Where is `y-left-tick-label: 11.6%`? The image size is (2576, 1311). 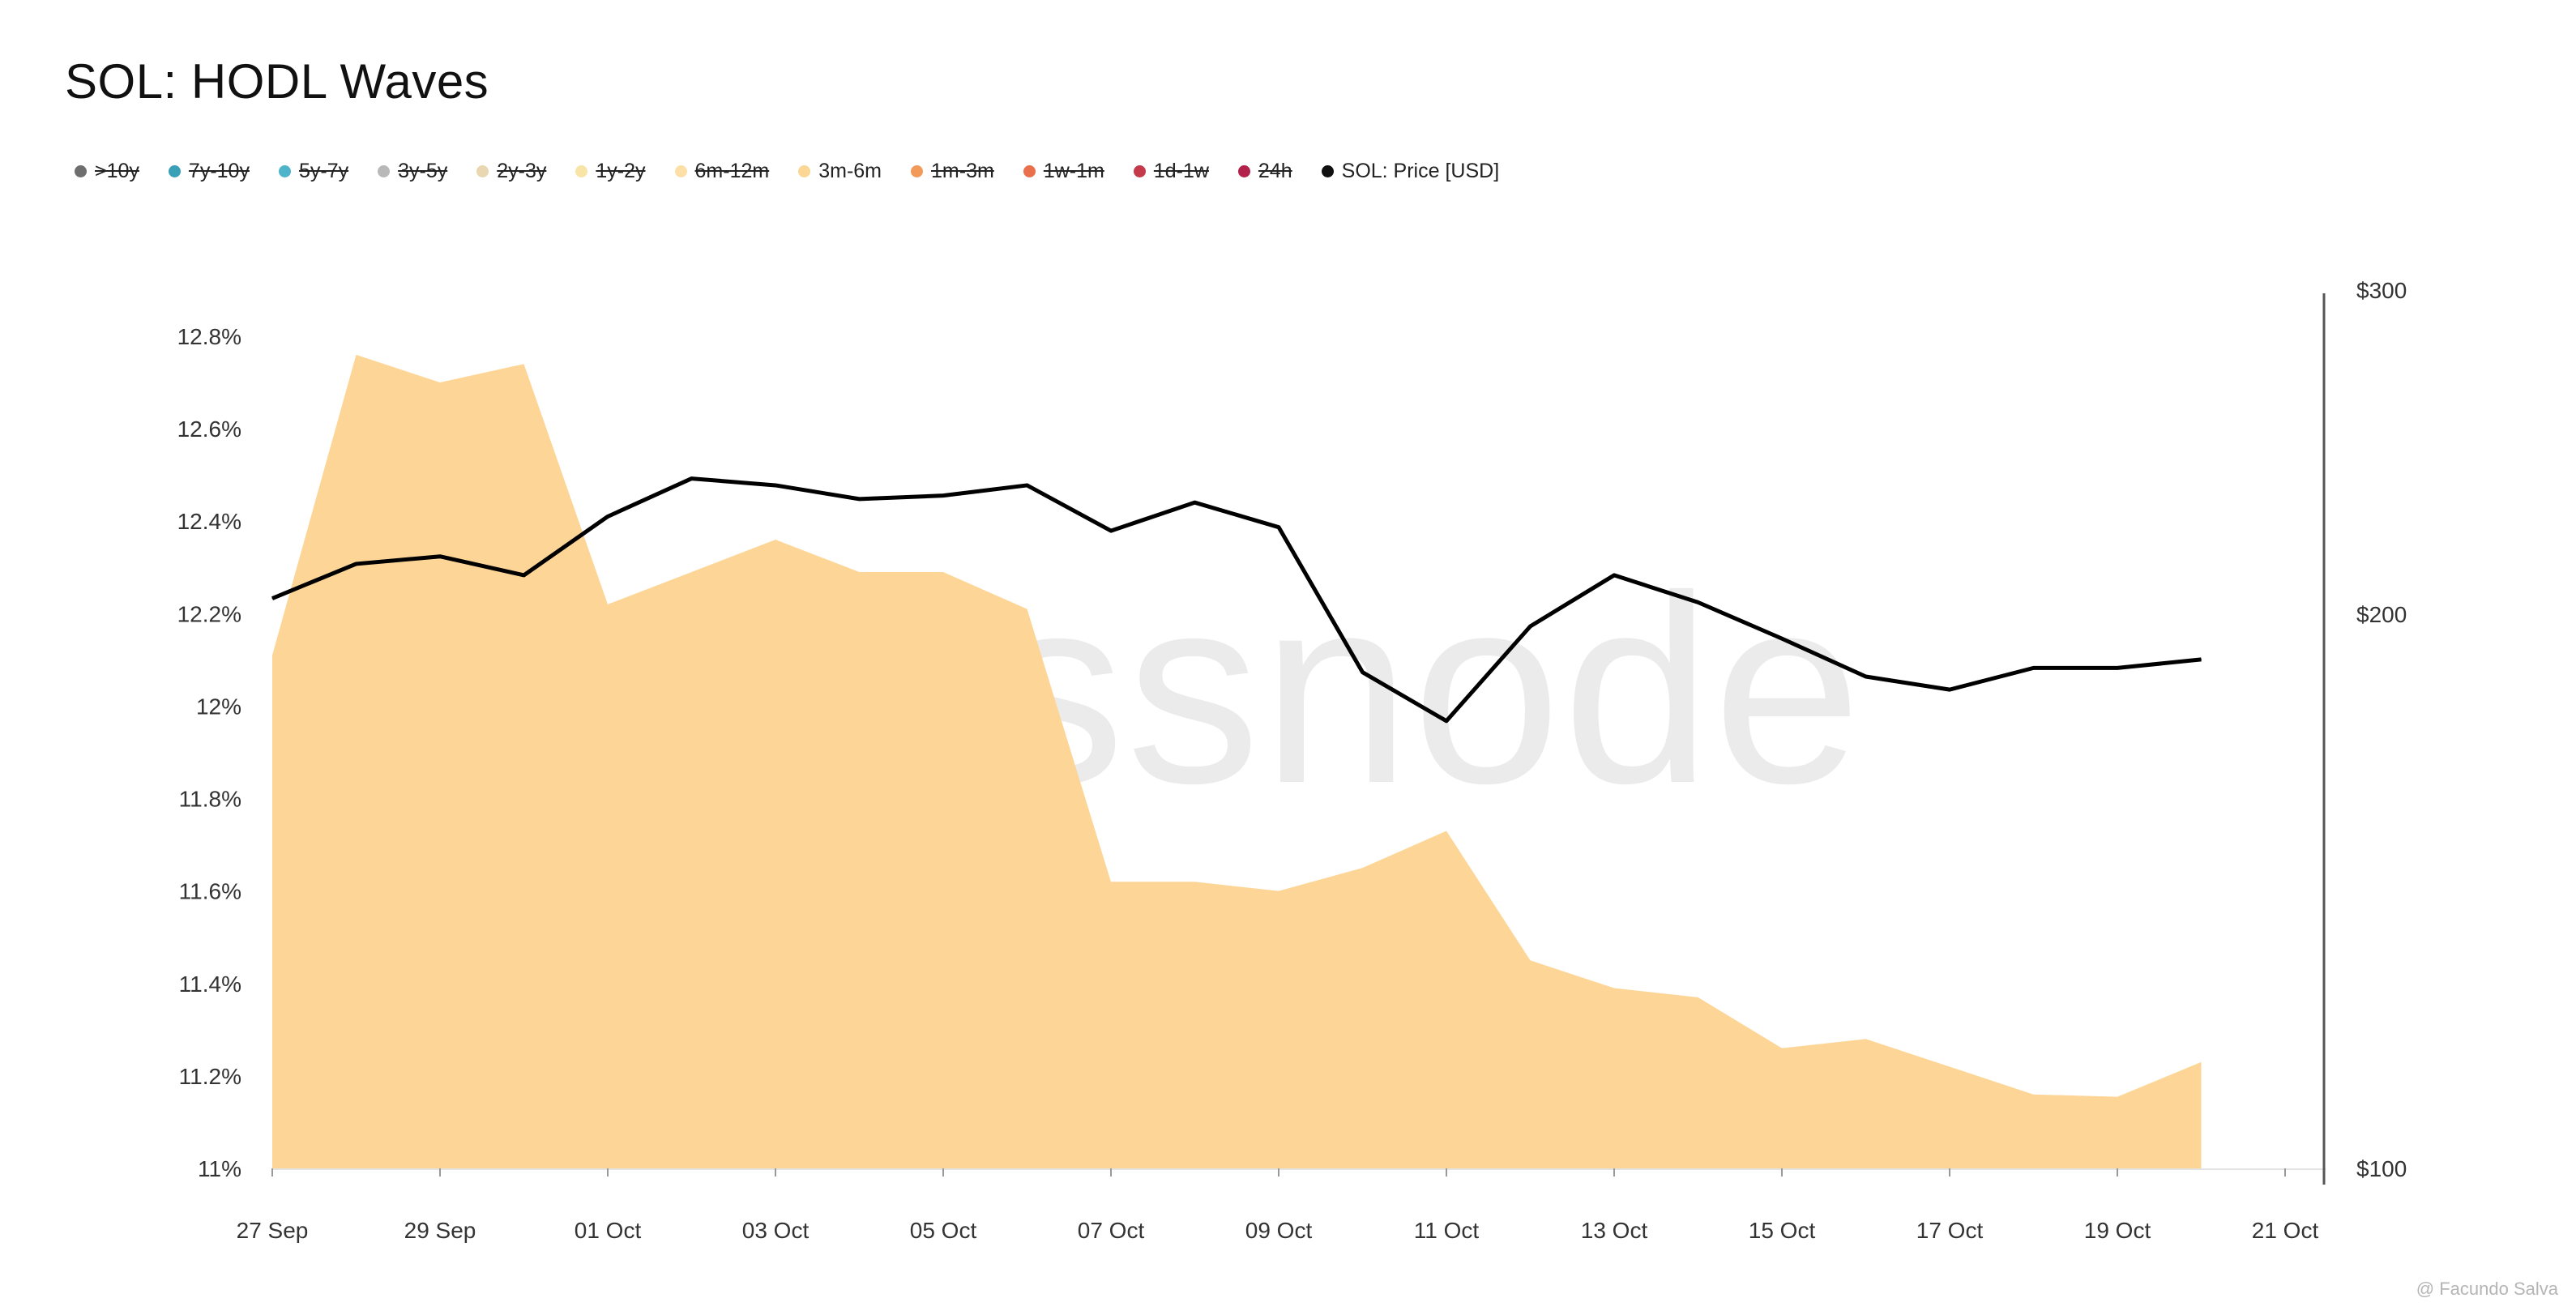
y-left-tick-label: 11.6% is located at coordinates (210, 891).